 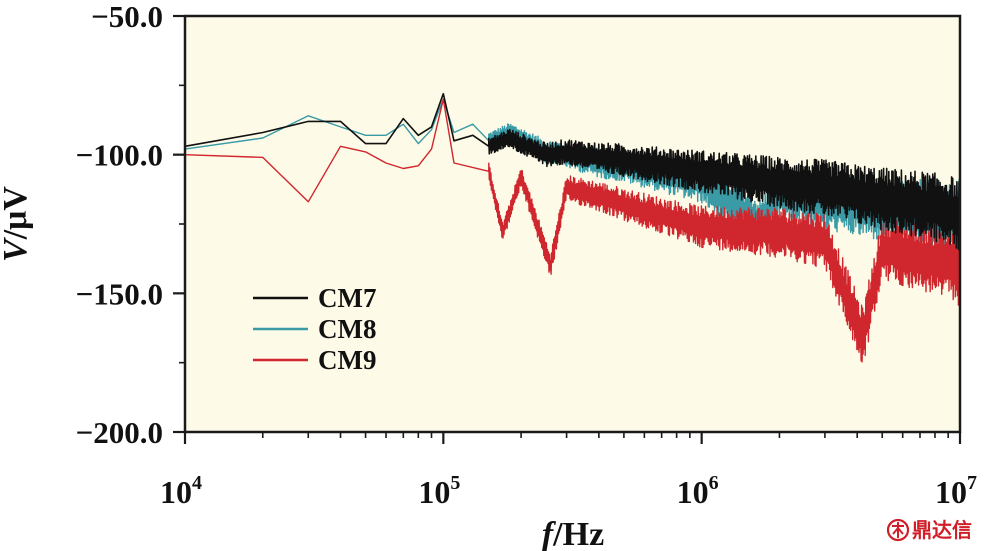 I want to click on x-axis-label-symbol: f, so click(x=549, y=533).